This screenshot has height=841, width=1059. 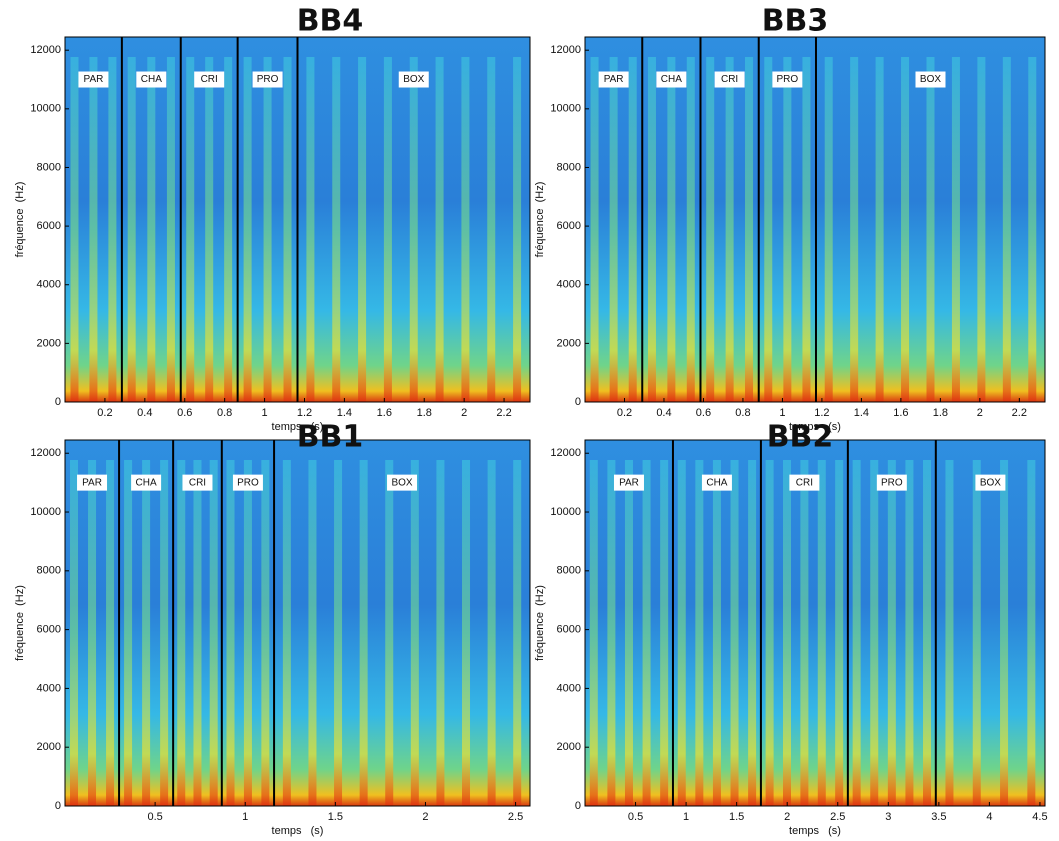 I want to click on x-tick-label: 3.5, so click(x=938, y=817).